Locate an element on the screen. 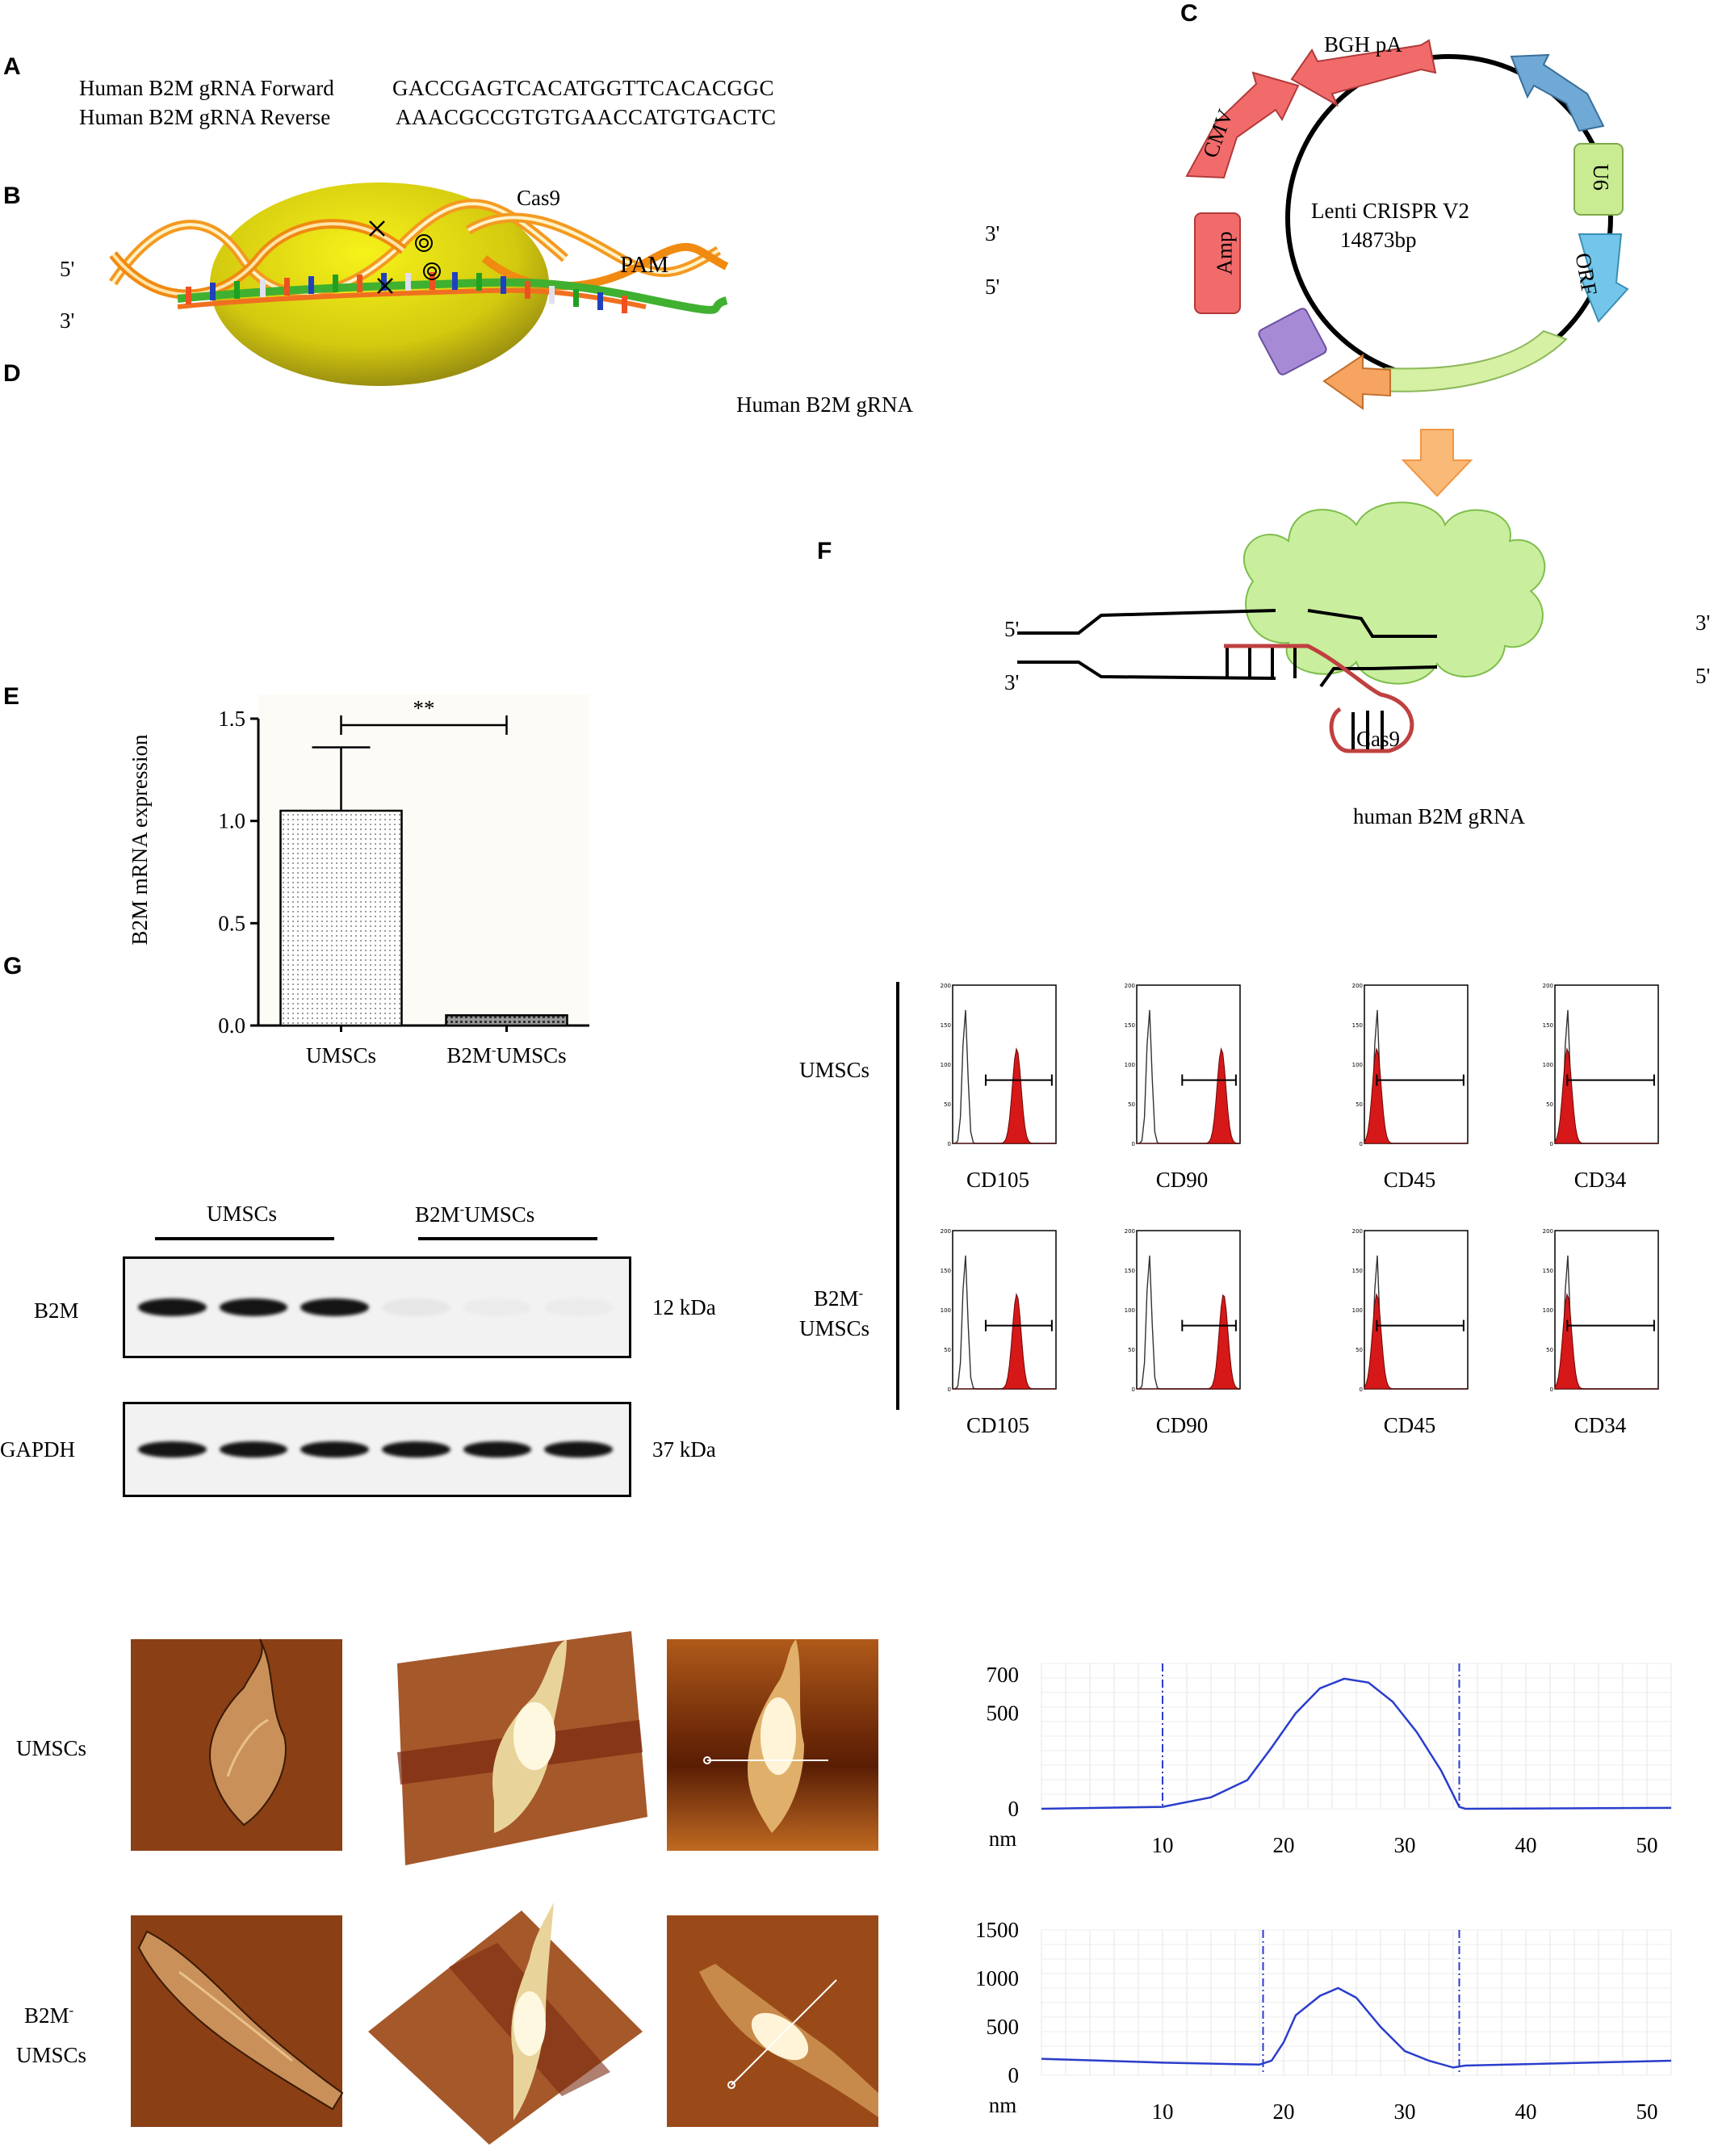  grna-scaffold is located at coordinates (1319, 698).